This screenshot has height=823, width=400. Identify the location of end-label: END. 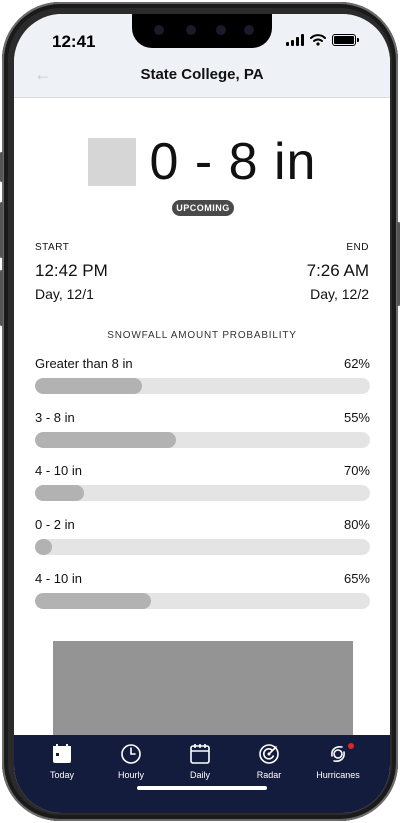
(357, 247).